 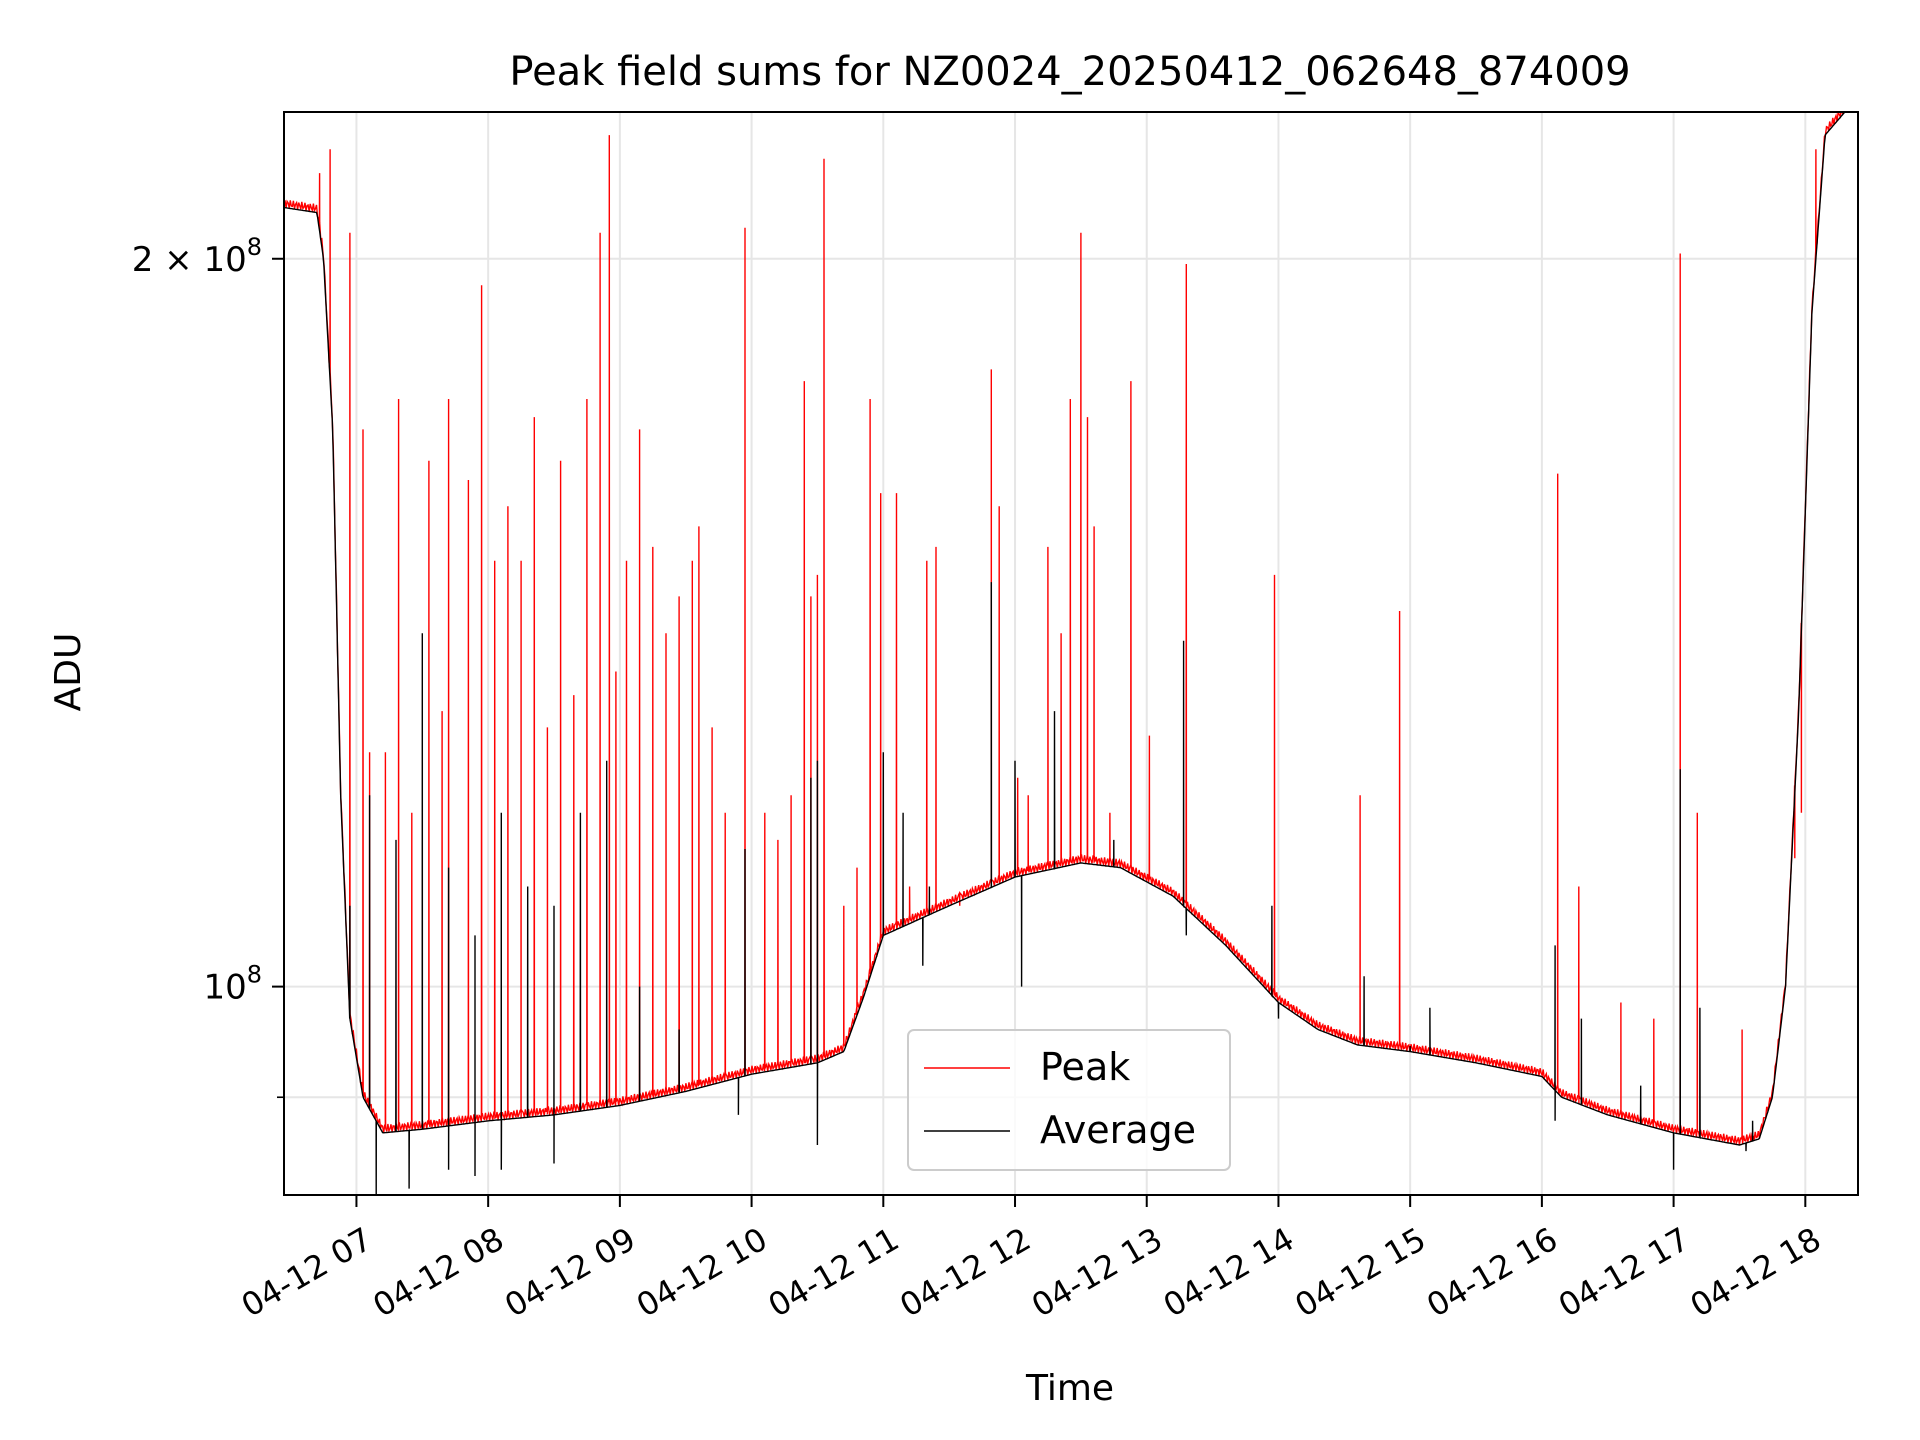 What do you see at coordinates (1069, 1388) in the screenshot?
I see `x-axis-label: Time` at bounding box center [1069, 1388].